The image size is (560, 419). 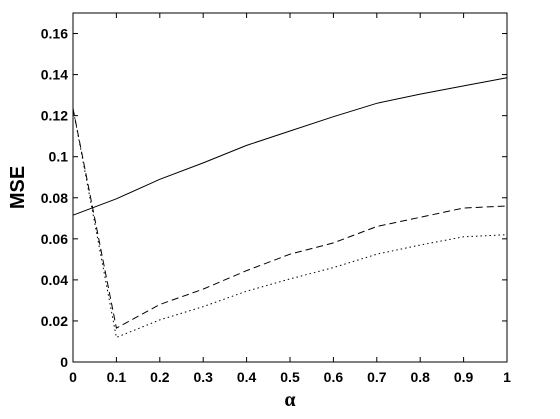 What do you see at coordinates (289, 400) in the screenshot?
I see `x-axis-label: α` at bounding box center [289, 400].